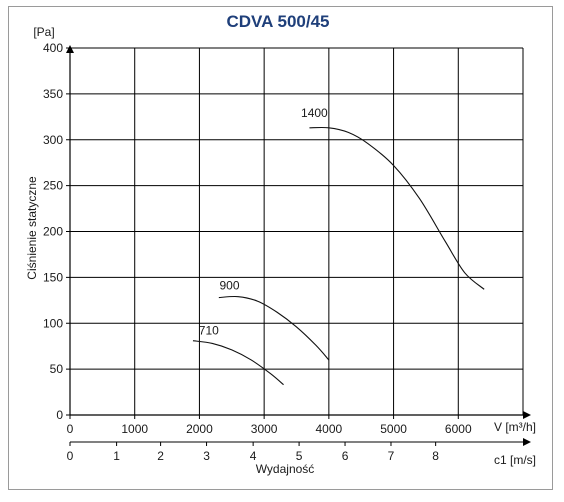 The width and height of the screenshot is (564, 502). I want to click on y-tick-label: 350, so click(53, 94).